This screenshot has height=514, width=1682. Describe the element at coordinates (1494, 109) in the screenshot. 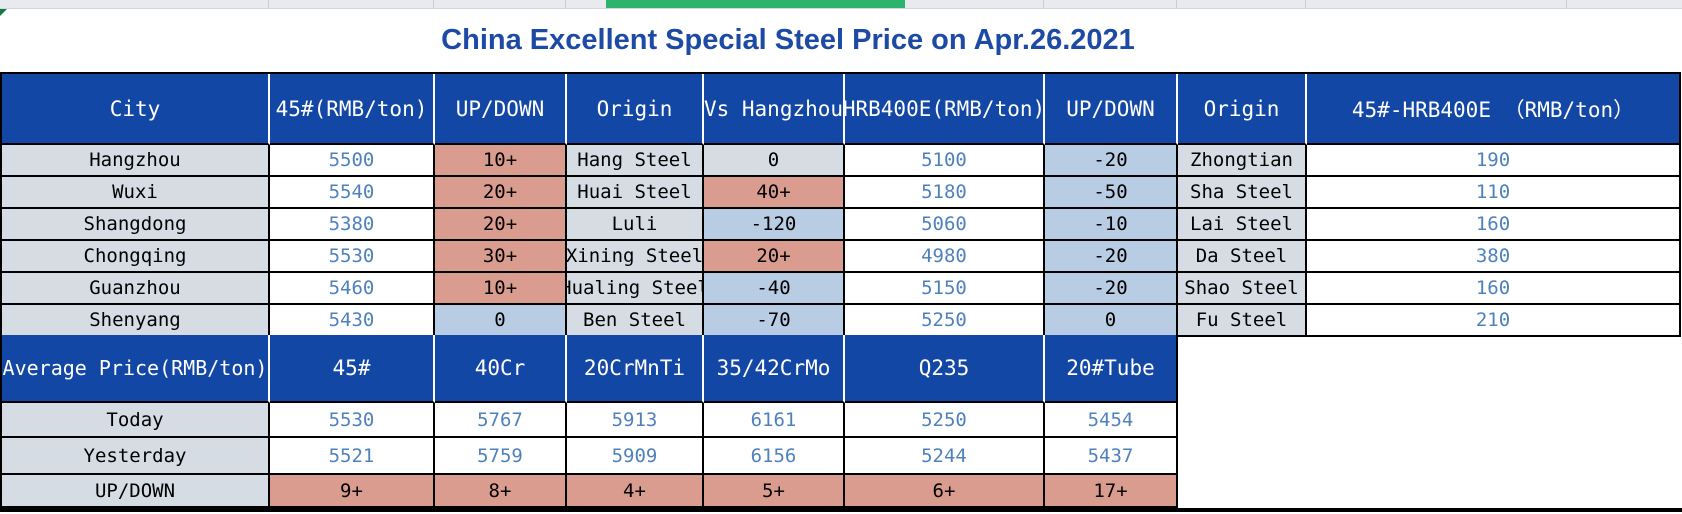

I see `col-header-45-hrb400e-diff: 45#-HRB400E （RMB/ton）` at that location.